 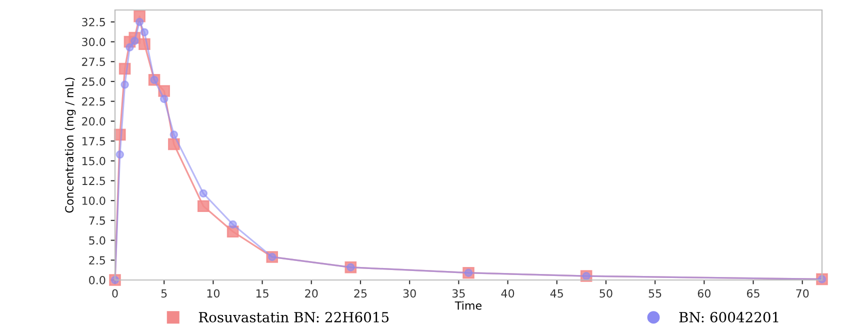 What do you see at coordinates (409, 293) in the screenshot?
I see `x-tick-label: 30` at bounding box center [409, 293].